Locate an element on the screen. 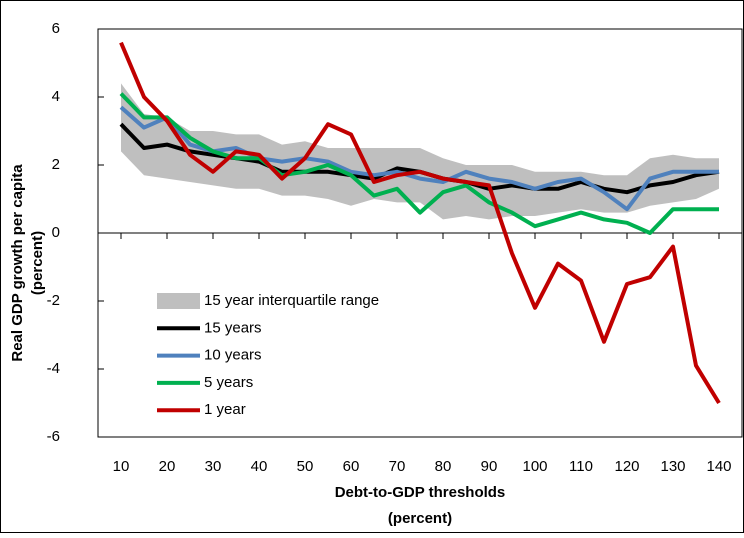 The image size is (744, 538). x-tick-label: 130 is located at coordinates (672, 466).